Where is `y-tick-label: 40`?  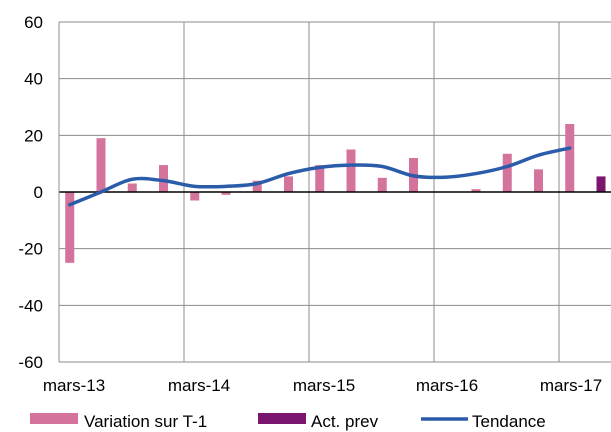
y-tick-label: 40 is located at coordinates (33, 79).